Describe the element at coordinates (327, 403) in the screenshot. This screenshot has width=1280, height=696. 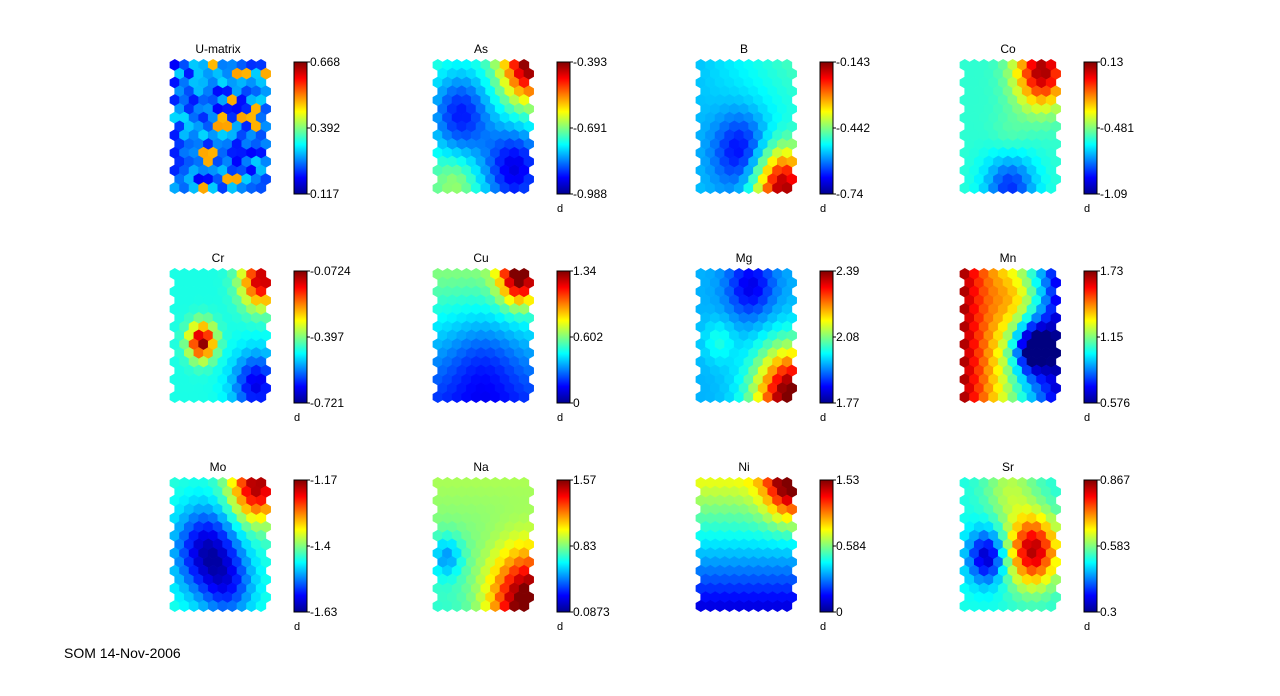
I see `colorbar-tick-label: -0.721` at that location.